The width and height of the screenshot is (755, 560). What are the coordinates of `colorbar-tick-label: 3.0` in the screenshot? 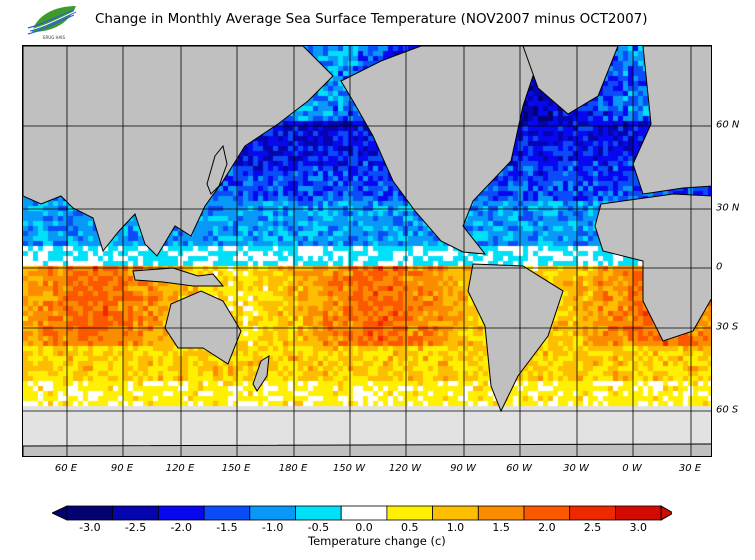 It's located at (638, 527).